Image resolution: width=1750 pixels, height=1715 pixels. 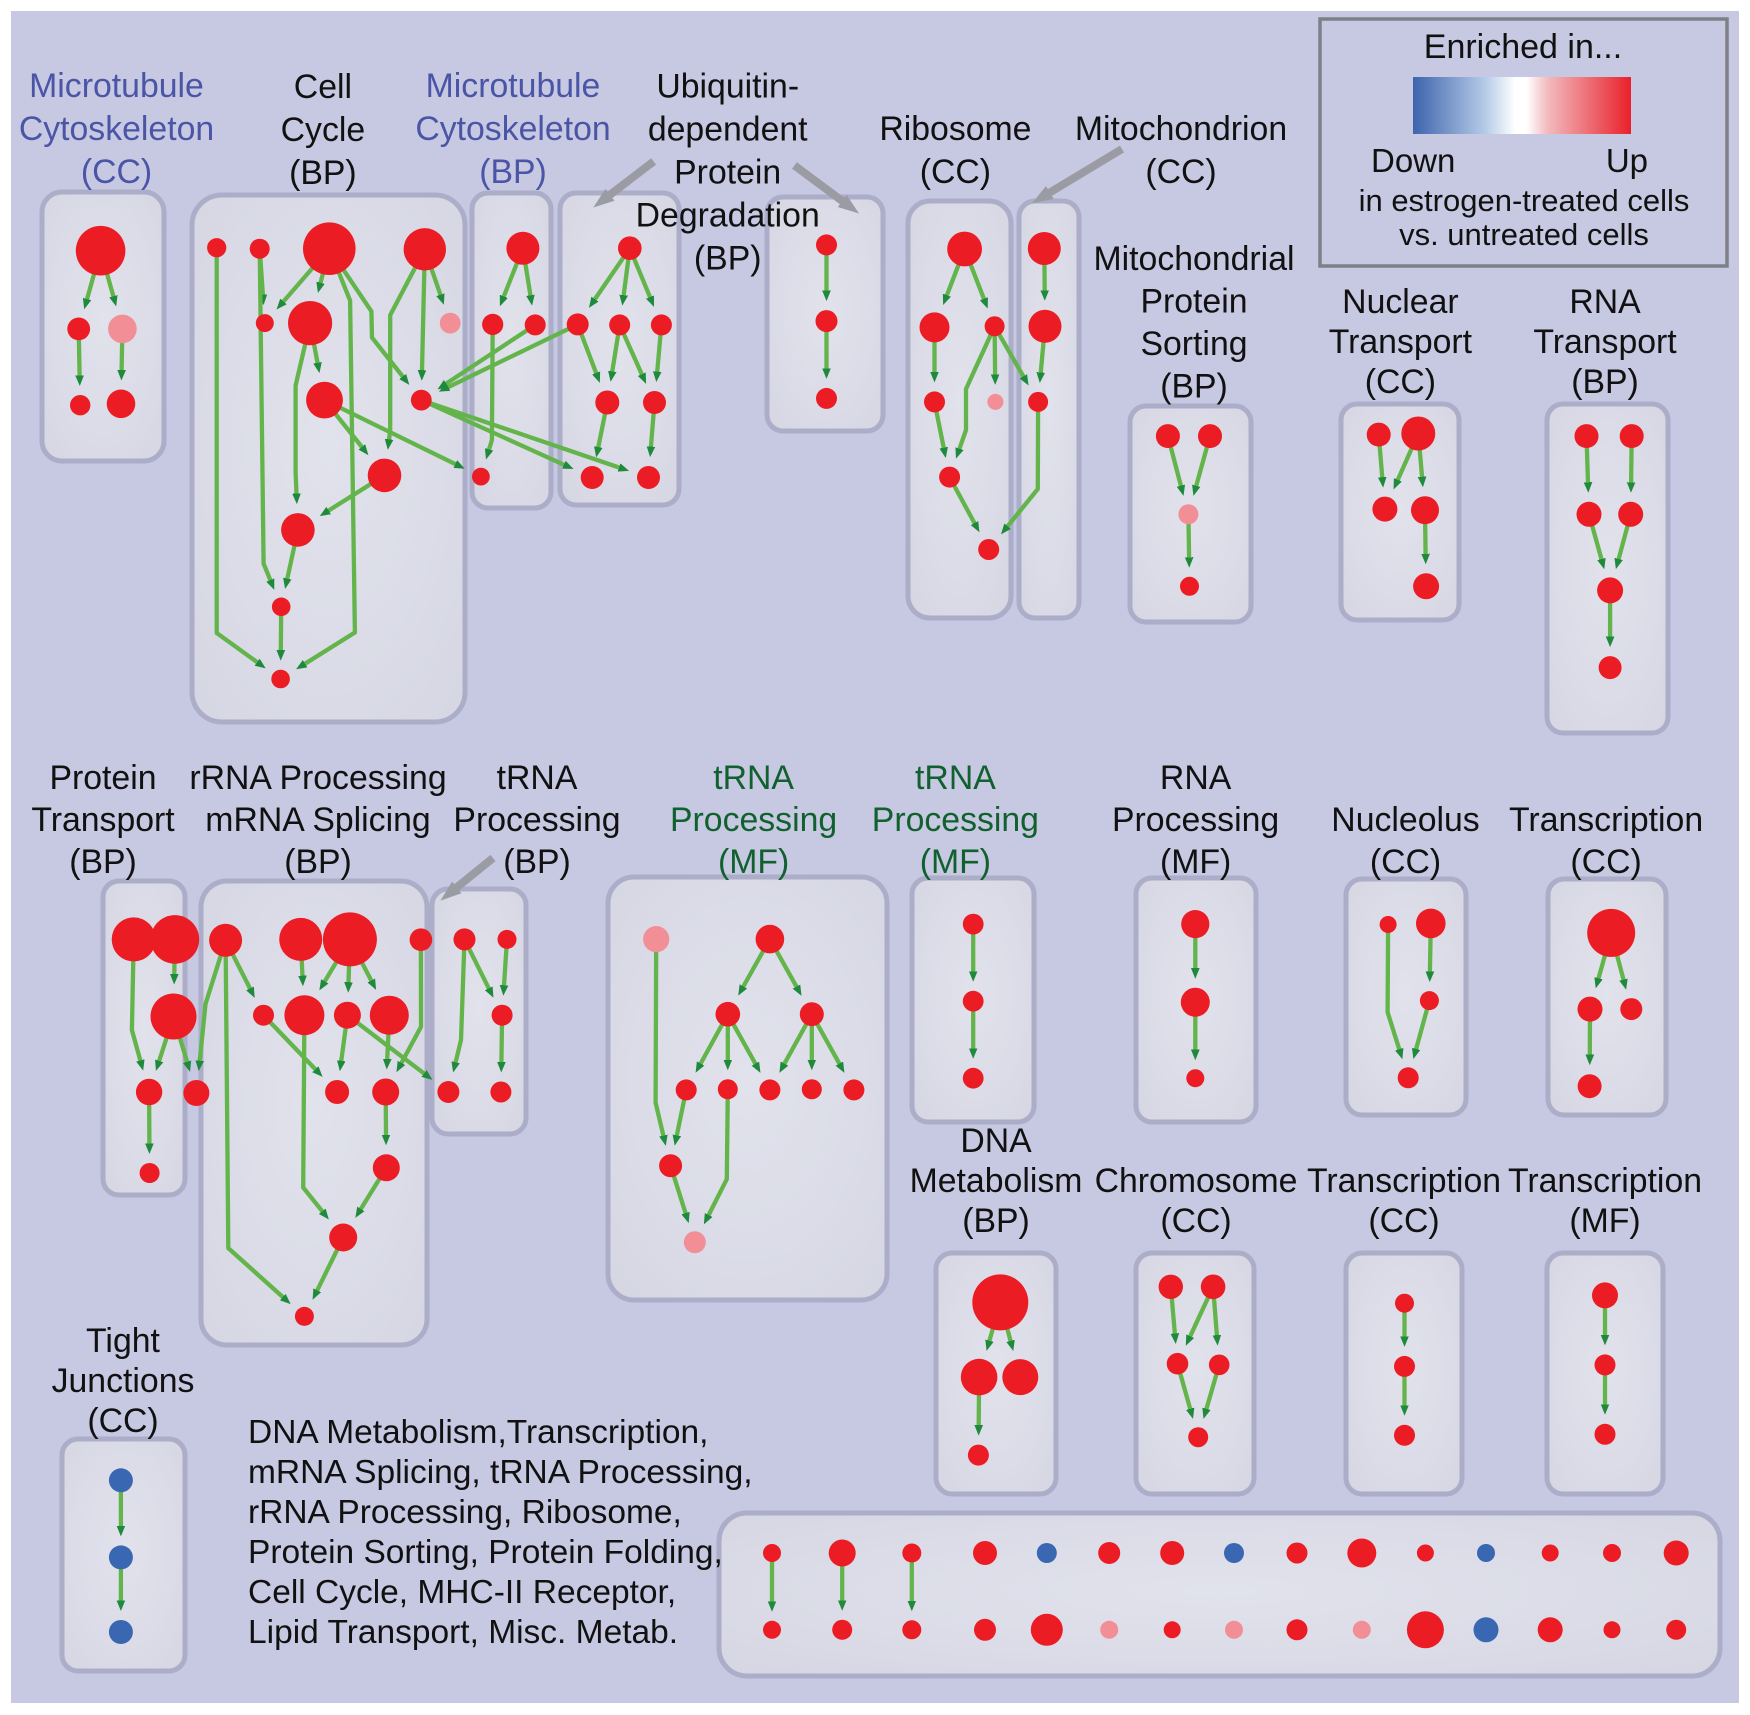 I want to click on svg-text:Protein Sorting, Protein Foldi: Protein Sorting, Protein Folding,, so click(x=485, y=1552).